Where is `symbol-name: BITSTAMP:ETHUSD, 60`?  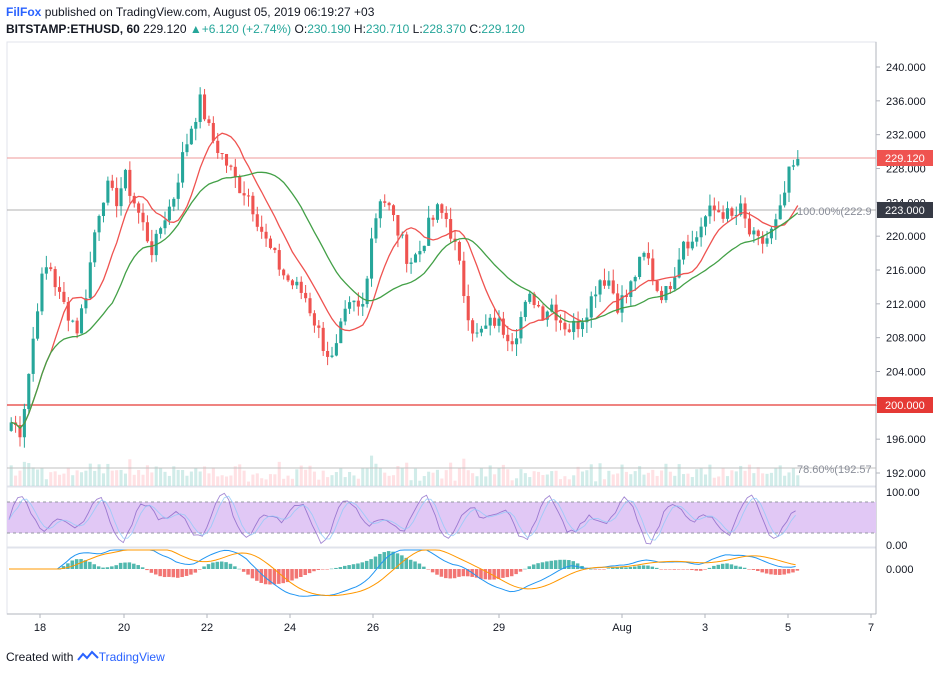 symbol-name: BITSTAMP:ETHUSD, 60 is located at coordinates (73, 29).